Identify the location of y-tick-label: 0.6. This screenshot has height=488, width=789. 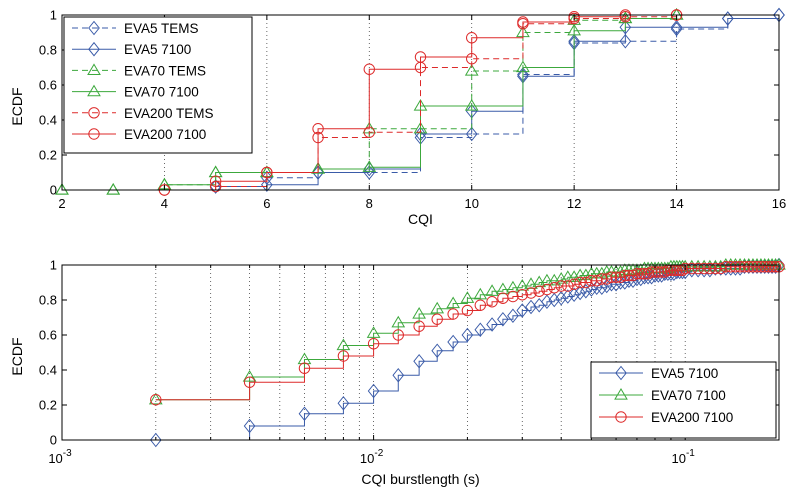
(48, 335).